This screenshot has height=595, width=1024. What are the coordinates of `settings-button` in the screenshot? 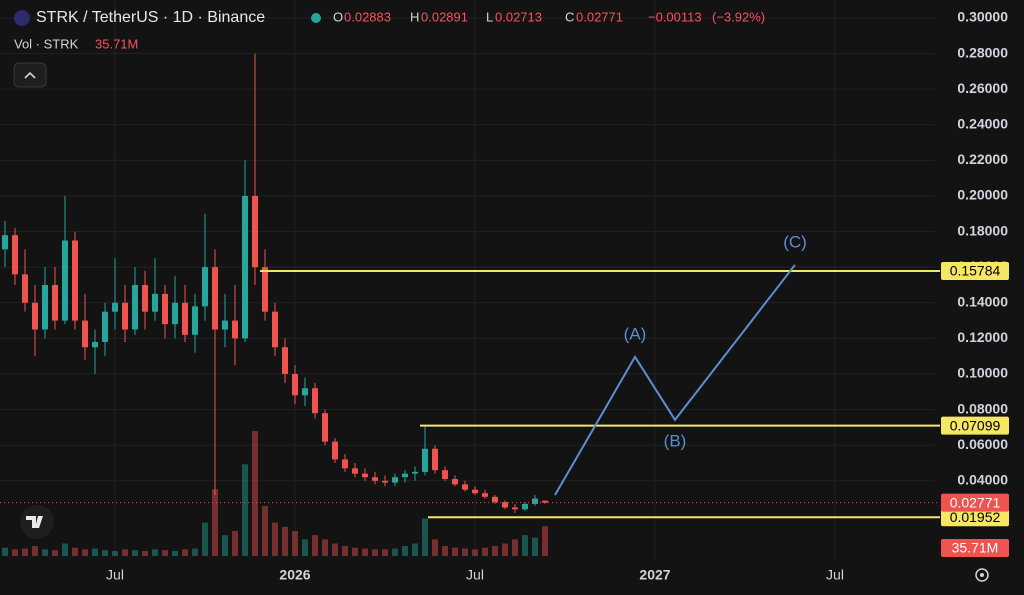 It's located at (982, 575).